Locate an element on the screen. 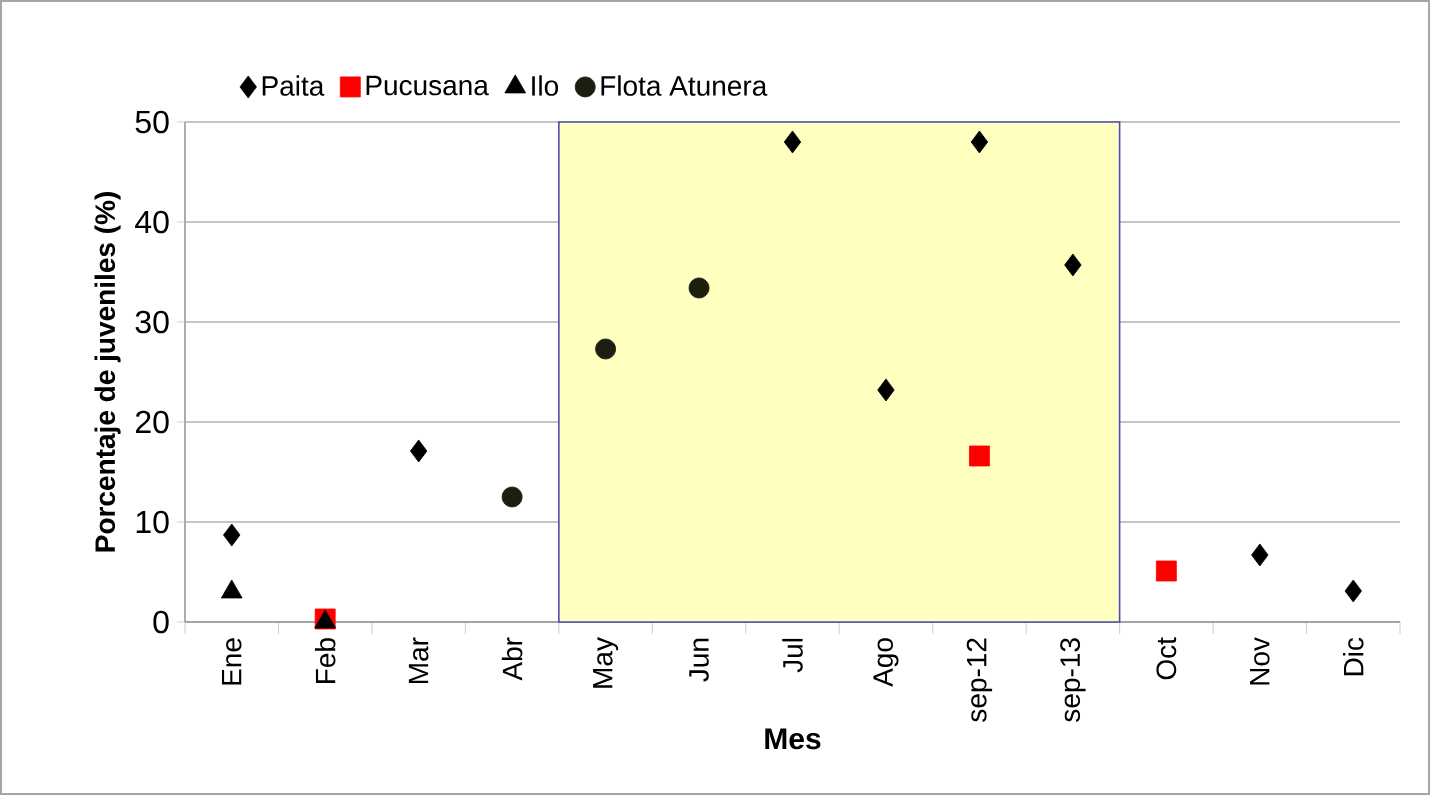 The width and height of the screenshot is (1431, 795). x-tick-label: Jun is located at coordinates (699, 660).